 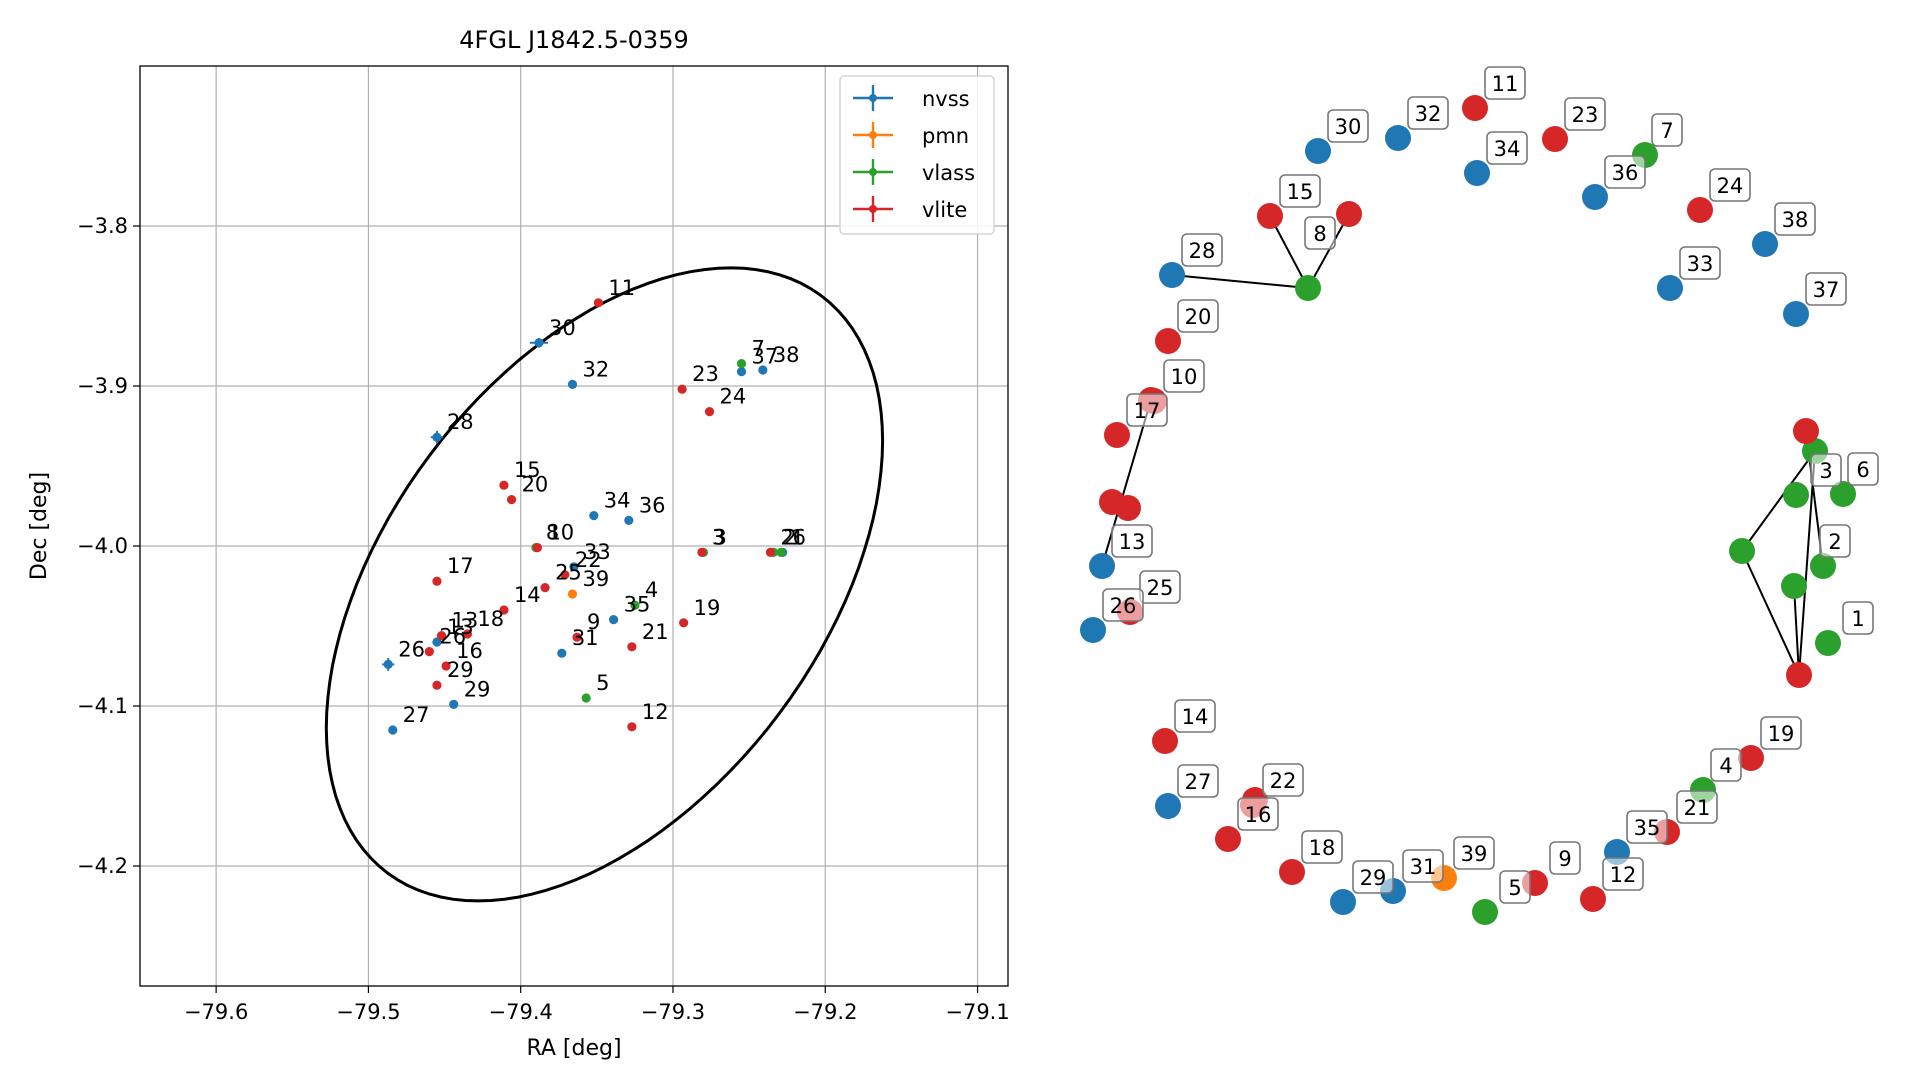 I want to click on network-node-label: 13, so click(x=1132, y=542).